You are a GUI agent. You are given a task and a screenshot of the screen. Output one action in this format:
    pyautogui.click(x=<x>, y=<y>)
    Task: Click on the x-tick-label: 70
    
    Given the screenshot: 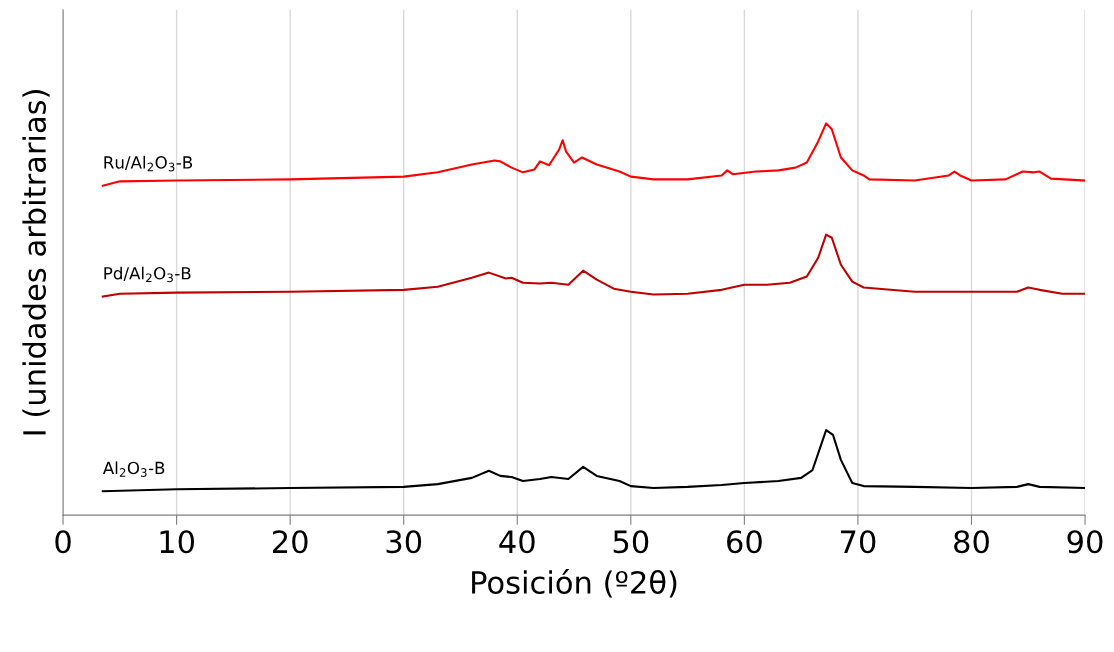 What is the action you would take?
    pyautogui.click(x=858, y=542)
    